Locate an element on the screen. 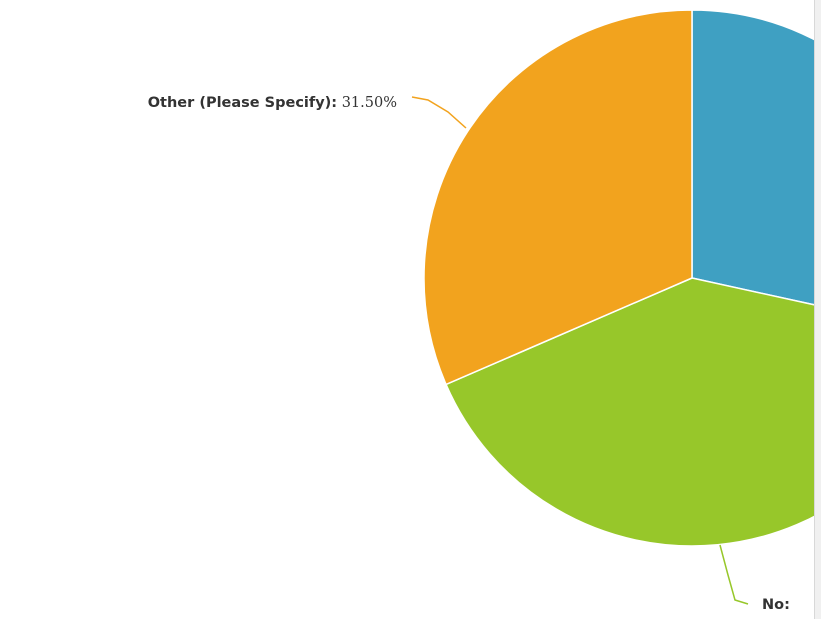  slice-label-name: No: is located at coordinates (776, 605).